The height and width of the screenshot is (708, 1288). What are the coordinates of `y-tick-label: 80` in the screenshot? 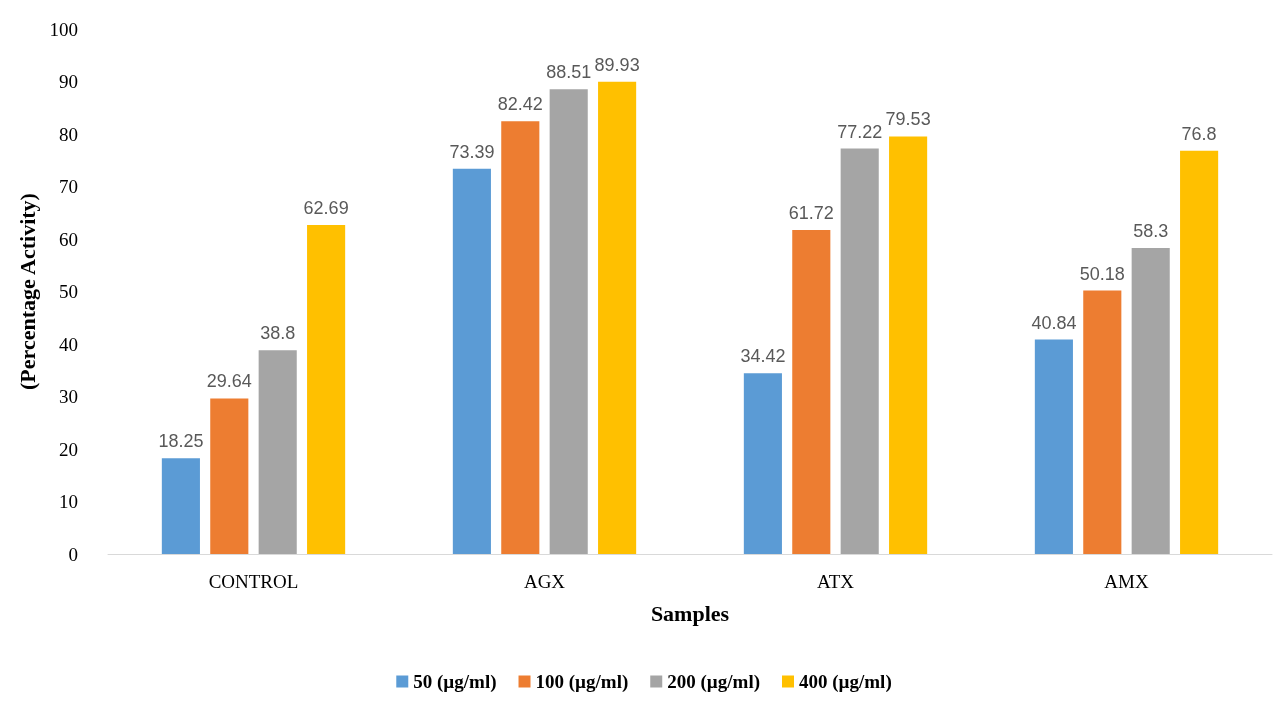 It's located at (68, 134).